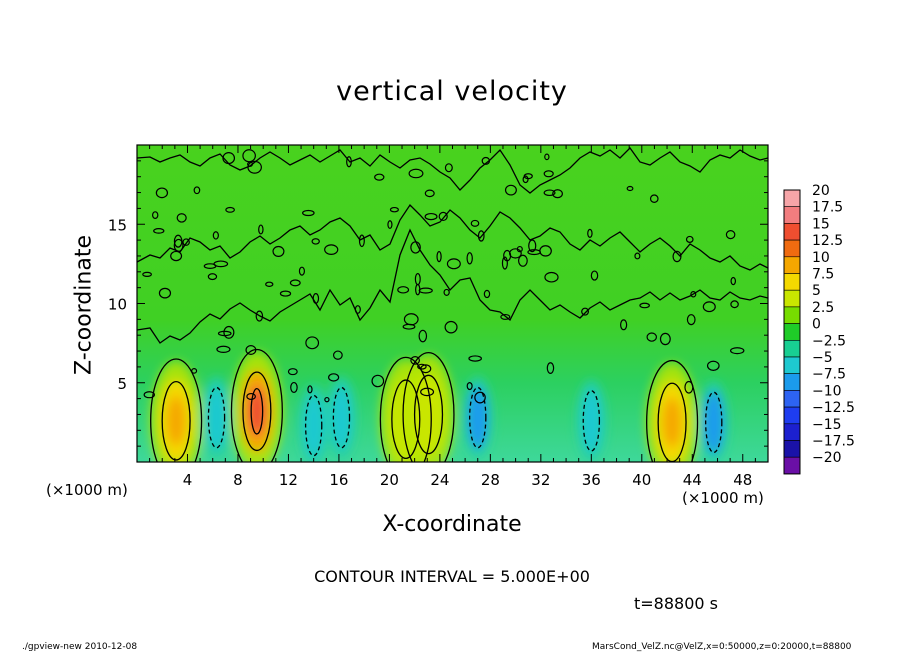 The height and width of the screenshot is (654, 904). What do you see at coordinates (723, 498) in the screenshot?
I see `x-unit-label-right: (×1000 m)` at bounding box center [723, 498].